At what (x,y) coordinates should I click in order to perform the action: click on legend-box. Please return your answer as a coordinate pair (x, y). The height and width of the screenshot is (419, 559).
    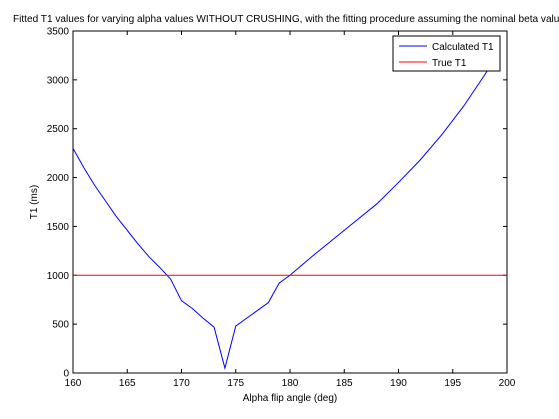
    Looking at the image, I should click on (446, 53).